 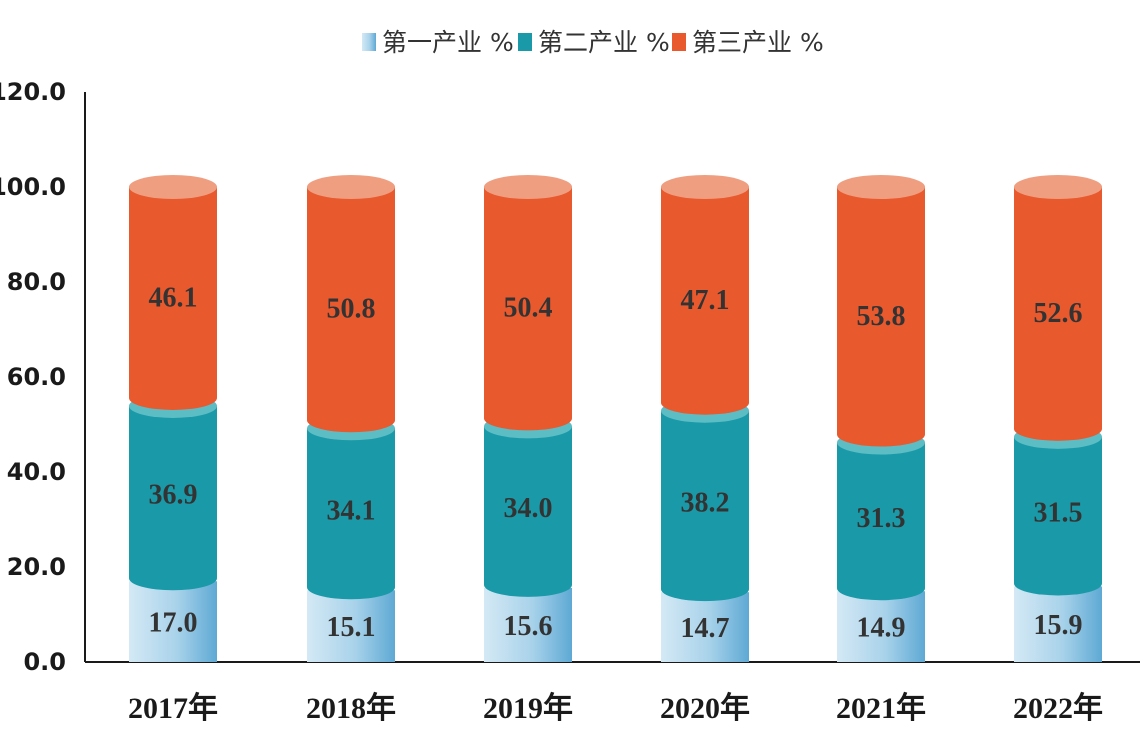 I want to click on x-tick-label: 2019年, so click(x=528, y=708).